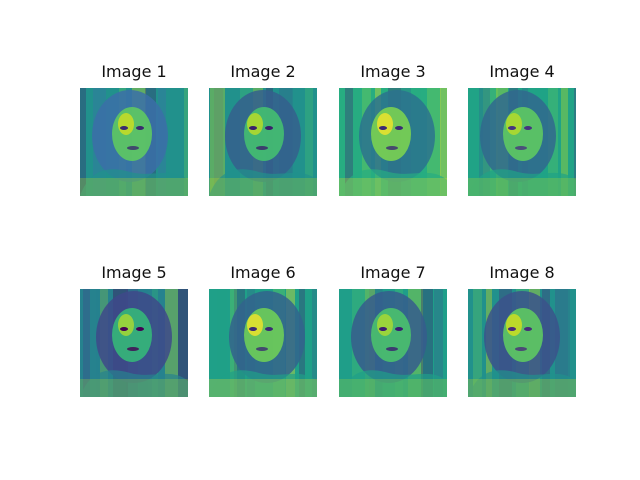 This screenshot has width=640, height=480. Describe the element at coordinates (393, 71) in the screenshot. I see `panel-title: Image 3` at that location.